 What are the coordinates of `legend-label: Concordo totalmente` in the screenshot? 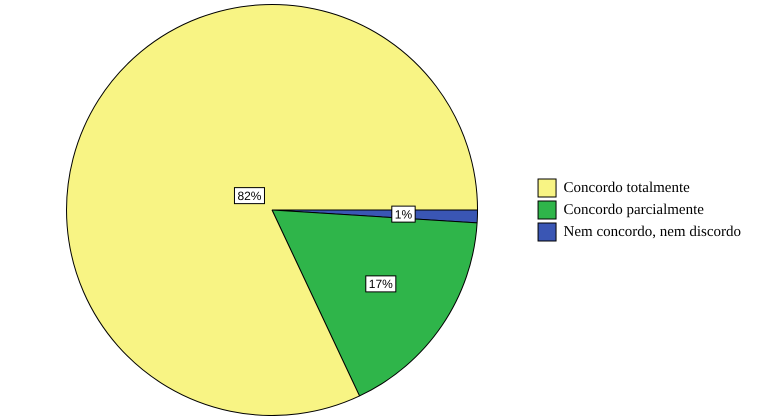 It's located at (627, 188).